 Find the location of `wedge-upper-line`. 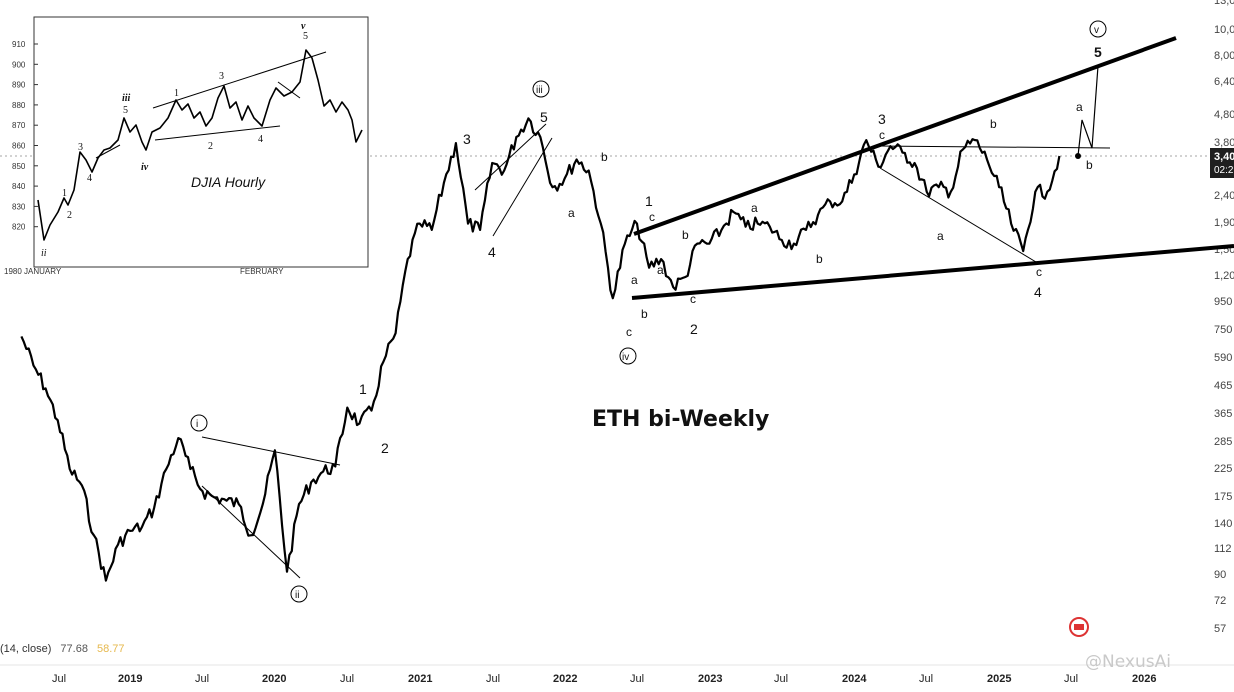

wedge-upper-line is located at coordinates (510, 157).